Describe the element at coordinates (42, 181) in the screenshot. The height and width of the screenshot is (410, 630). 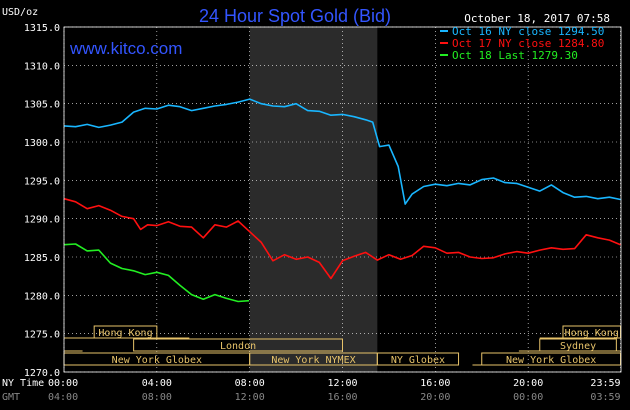
I see `y-tick-label: 1295.0` at that location.